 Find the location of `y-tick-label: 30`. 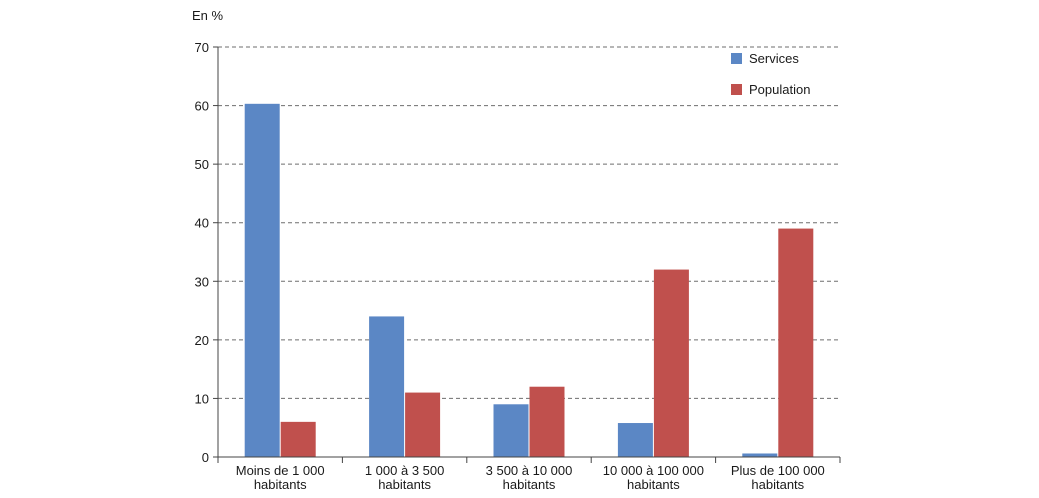

y-tick-label: 30 is located at coordinates (202, 281).